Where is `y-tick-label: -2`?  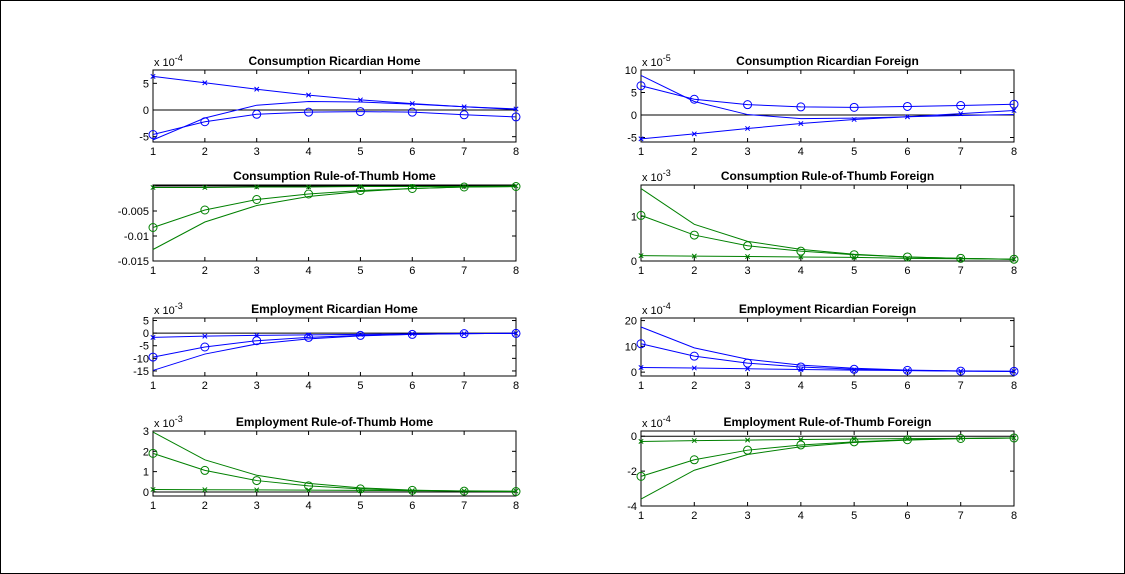 y-tick-label: -2 is located at coordinates (632, 472).